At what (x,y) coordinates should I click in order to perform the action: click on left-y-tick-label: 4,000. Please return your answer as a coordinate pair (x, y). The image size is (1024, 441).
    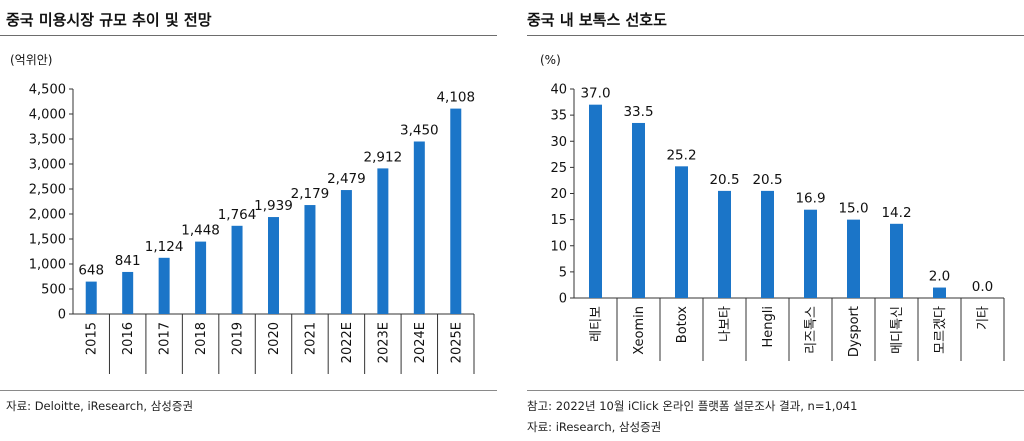
    Looking at the image, I should click on (47, 115).